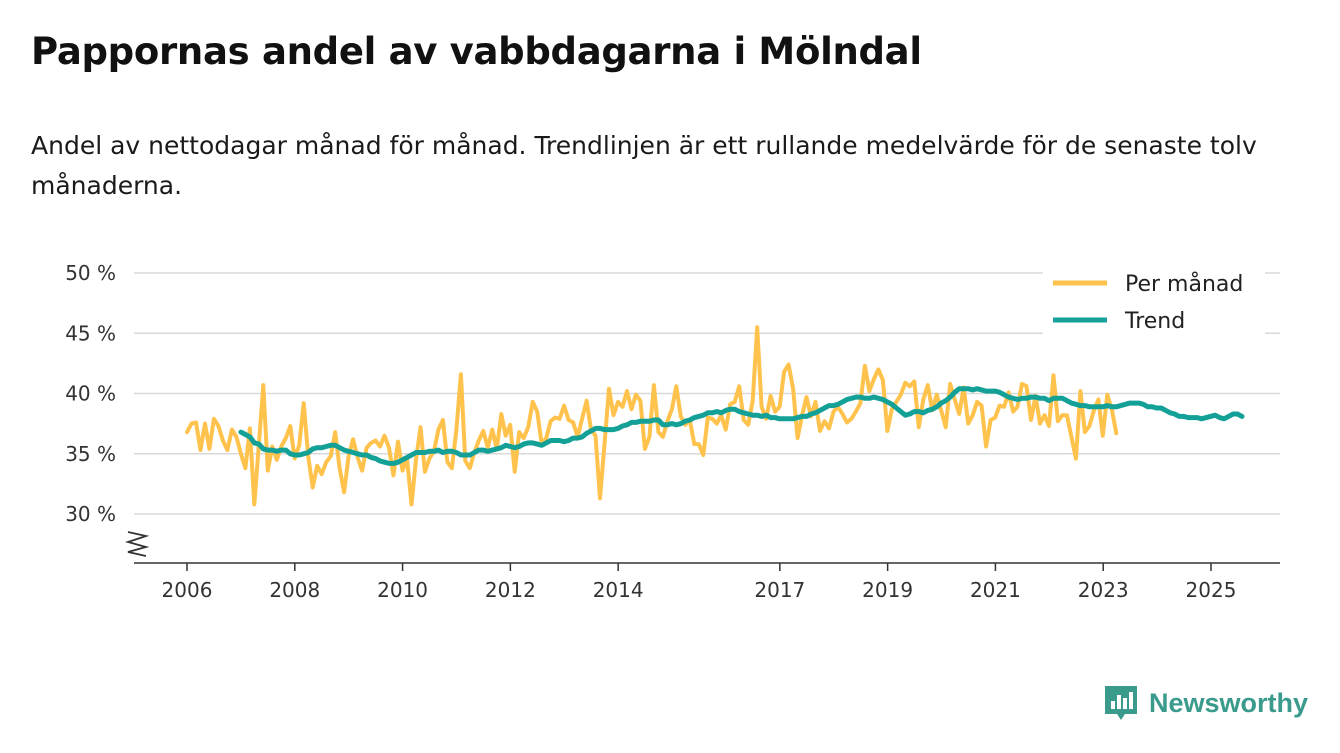 The image size is (1340, 753). I want to click on legend-label-monthly: Per månad, so click(1184, 284).